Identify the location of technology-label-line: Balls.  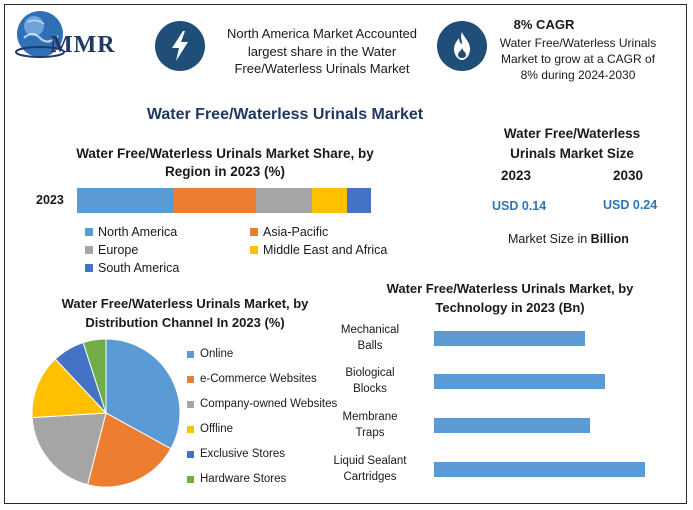
(370, 346).